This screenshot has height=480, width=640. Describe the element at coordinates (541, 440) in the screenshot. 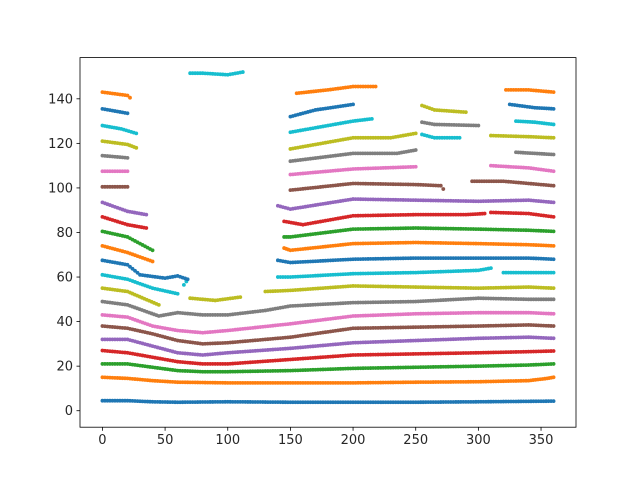

I see `x-tick-label: 350` at that location.